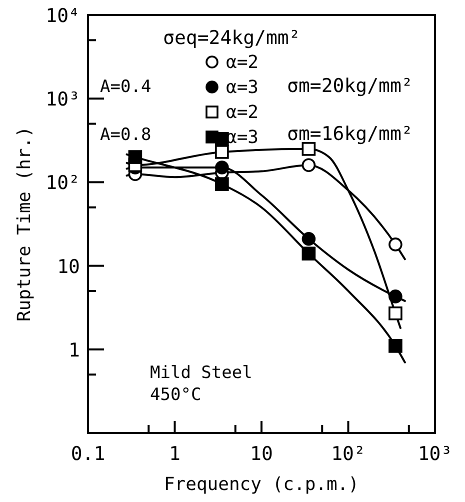 The height and width of the screenshot is (502, 465). I want to click on y-tick-label: 1, so click(74, 350).